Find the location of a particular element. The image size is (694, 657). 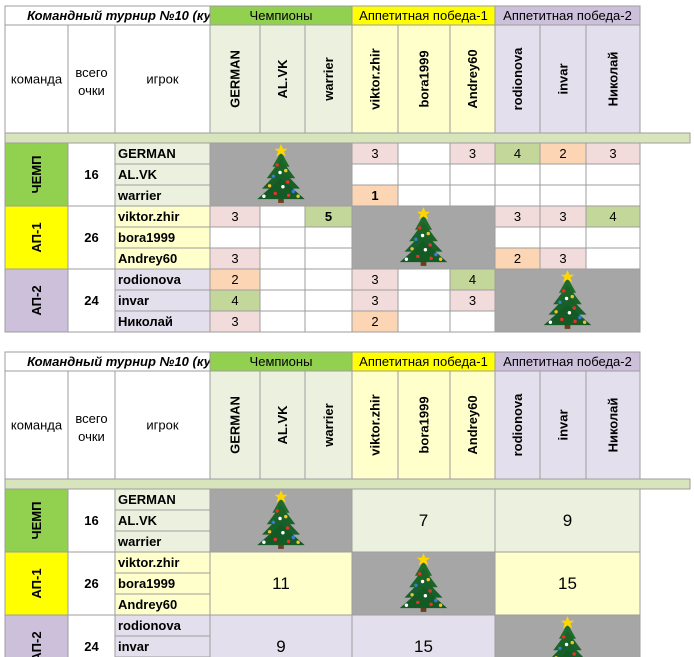

matchup-total: 7 is located at coordinates (423, 520).